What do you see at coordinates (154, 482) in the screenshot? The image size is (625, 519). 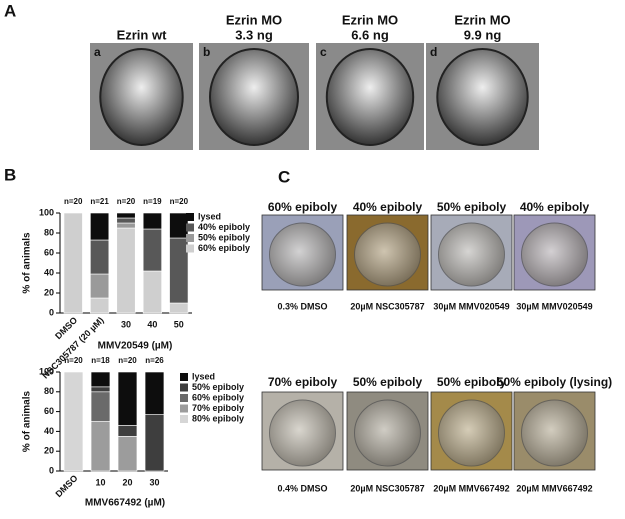 I see `x-tick-label: 30` at bounding box center [154, 482].